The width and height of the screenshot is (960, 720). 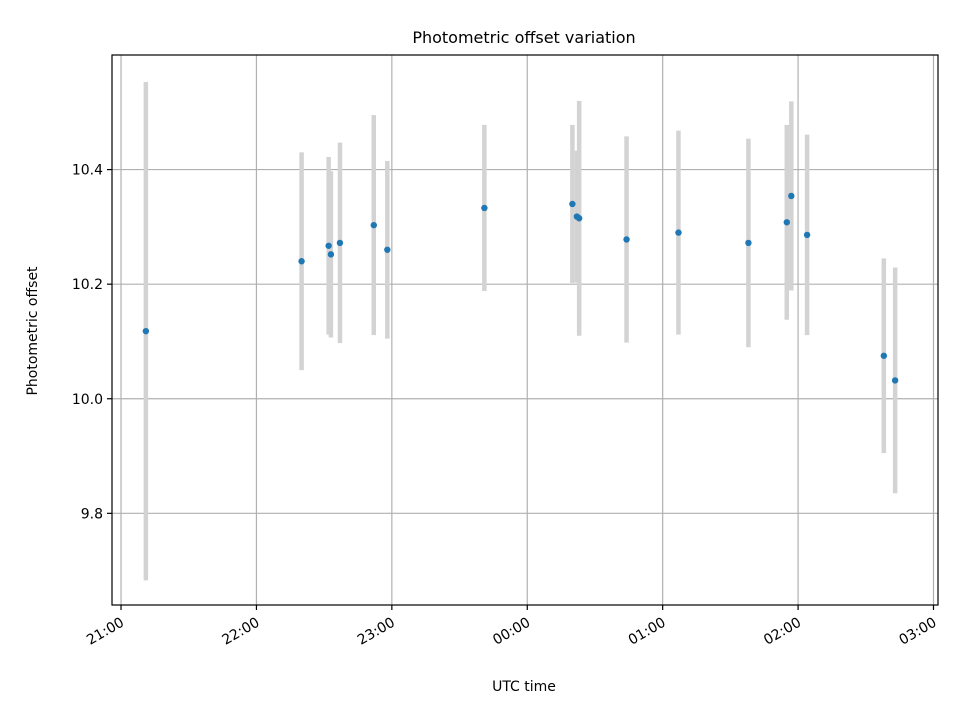 I want to click on x-tick-label: 23:00, so click(x=376, y=632).